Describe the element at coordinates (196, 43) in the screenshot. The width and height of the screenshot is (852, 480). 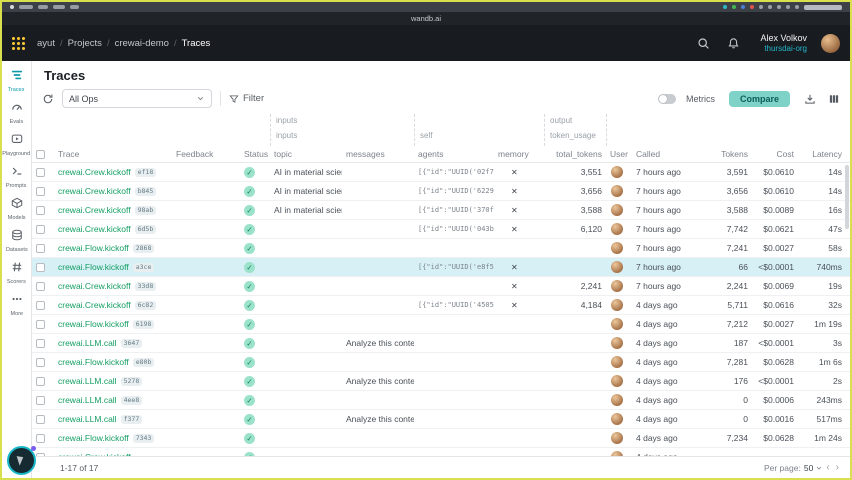
I see `breadcrumb-item: Traces` at that location.